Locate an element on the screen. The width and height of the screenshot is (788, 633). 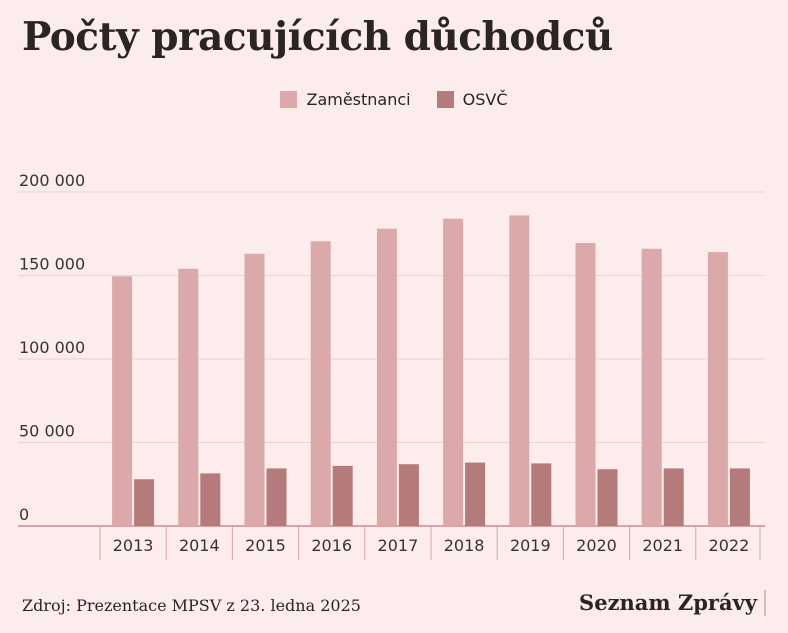
legend: Zaměstnanci OSVČ is located at coordinates (394, 99).